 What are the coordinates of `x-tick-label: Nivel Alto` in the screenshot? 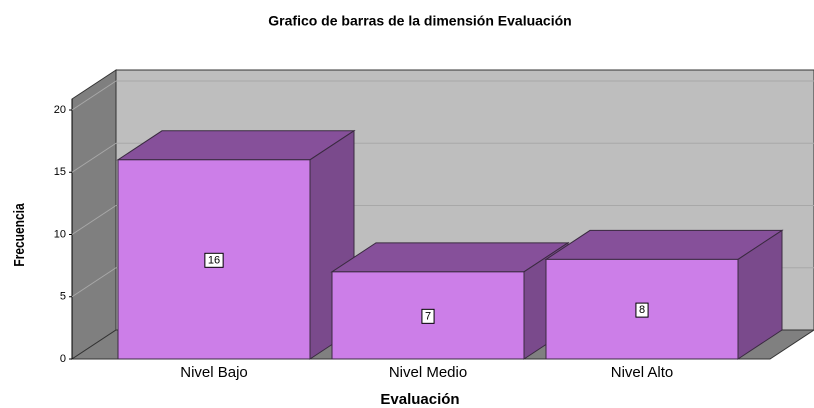 It's located at (642, 372).